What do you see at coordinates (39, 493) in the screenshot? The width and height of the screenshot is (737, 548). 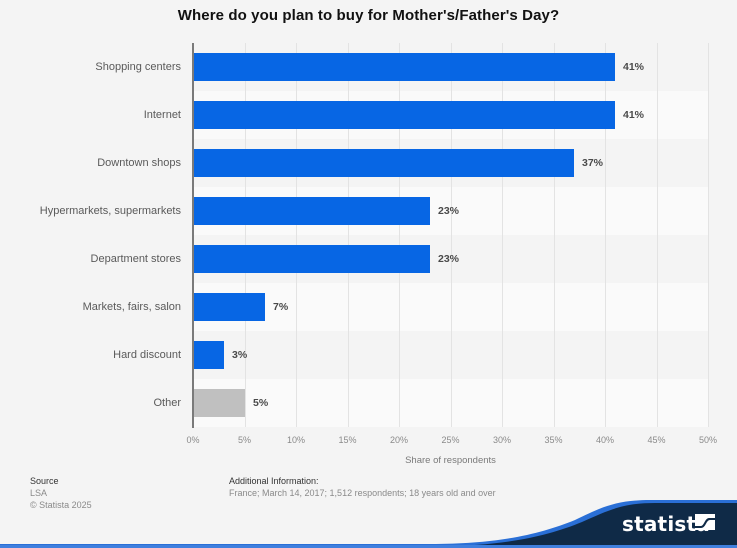 I see `source-name: LSA` at bounding box center [39, 493].